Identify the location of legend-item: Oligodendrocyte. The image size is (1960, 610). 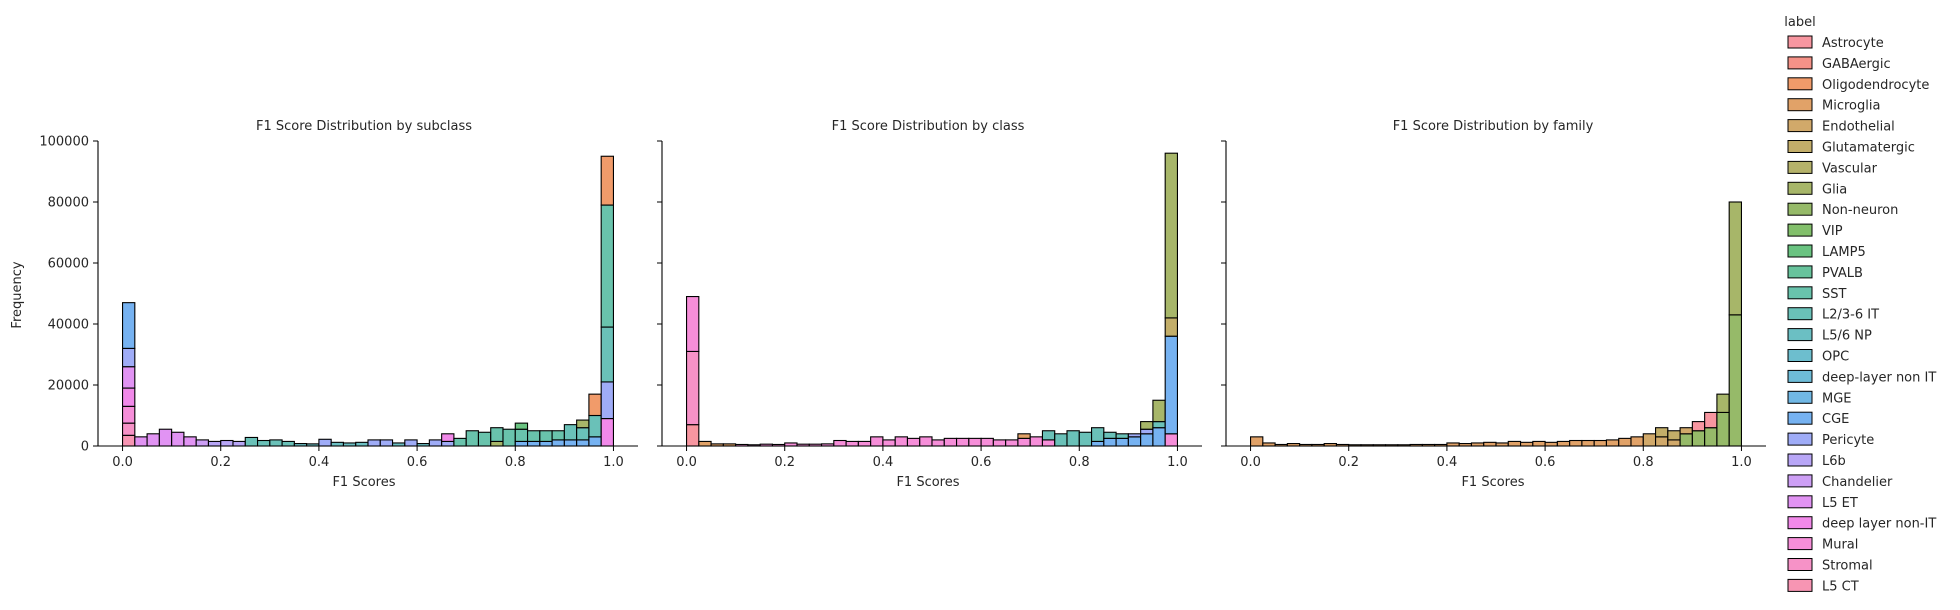
(1858, 85).